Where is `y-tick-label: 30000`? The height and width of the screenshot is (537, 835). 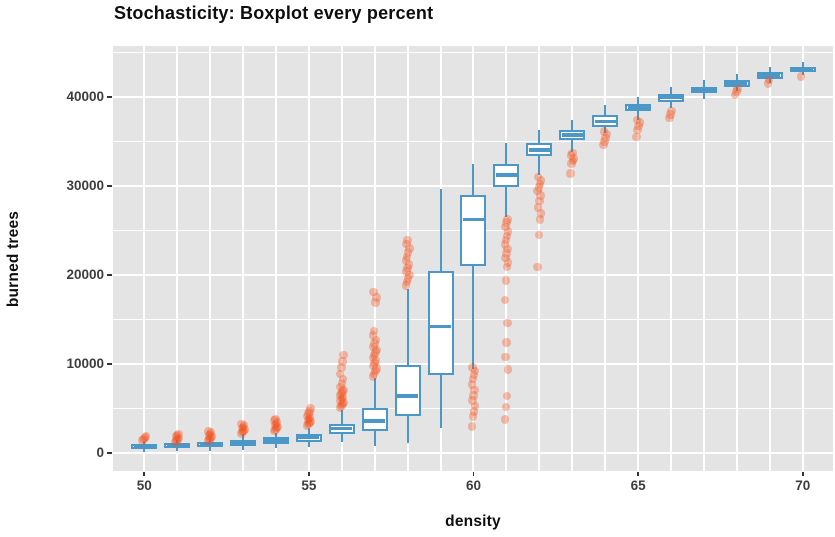 y-tick-label: 30000 is located at coordinates (85, 185).